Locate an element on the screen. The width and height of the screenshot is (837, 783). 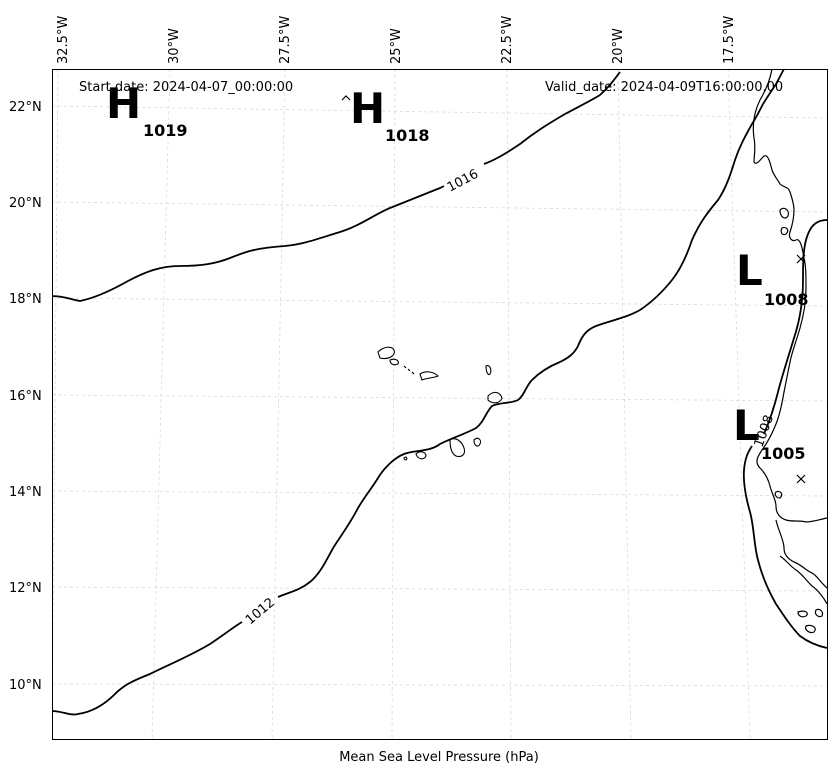
map-caption: Mean Sea Level Pressure (hPa) is located at coordinates (439, 757).